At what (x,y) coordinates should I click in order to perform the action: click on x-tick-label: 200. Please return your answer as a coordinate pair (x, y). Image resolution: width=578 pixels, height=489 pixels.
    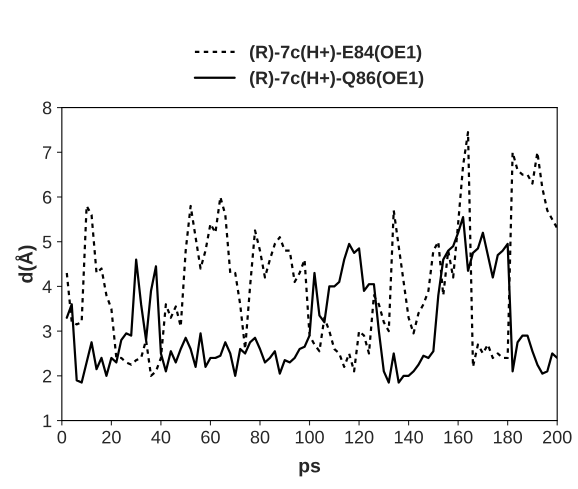
    Looking at the image, I should click on (557, 437).